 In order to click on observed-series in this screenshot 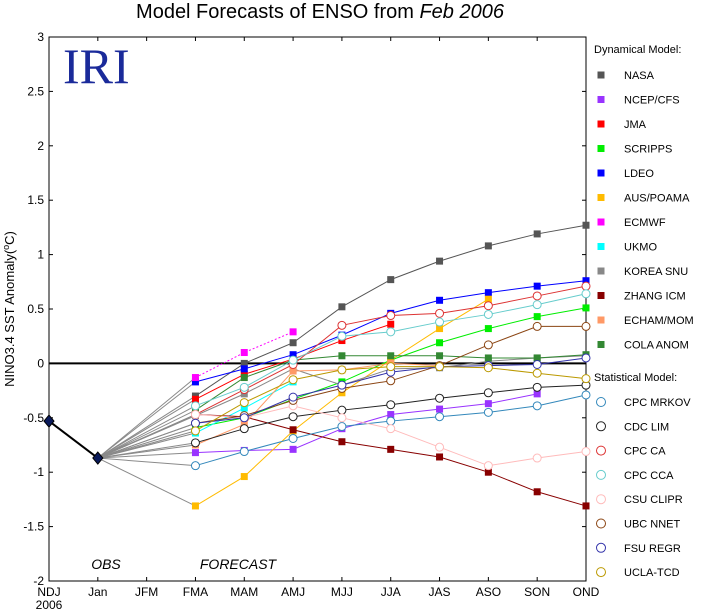, I will do `click(73, 439)`.